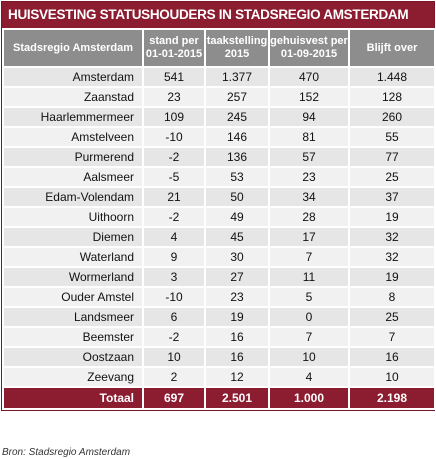 This screenshot has width=436, height=459. What do you see at coordinates (174, 117) in the screenshot?
I see `cell: 109` at bounding box center [174, 117].